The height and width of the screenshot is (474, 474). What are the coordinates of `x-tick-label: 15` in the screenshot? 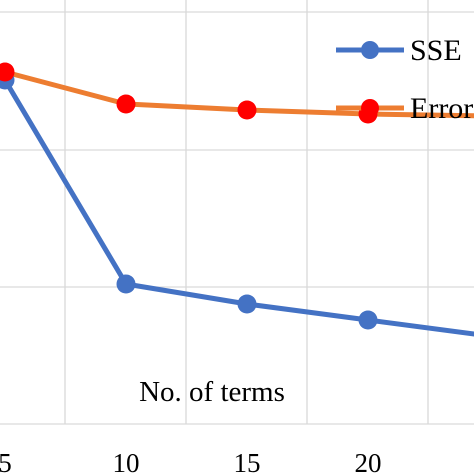 It's located at (247, 461).